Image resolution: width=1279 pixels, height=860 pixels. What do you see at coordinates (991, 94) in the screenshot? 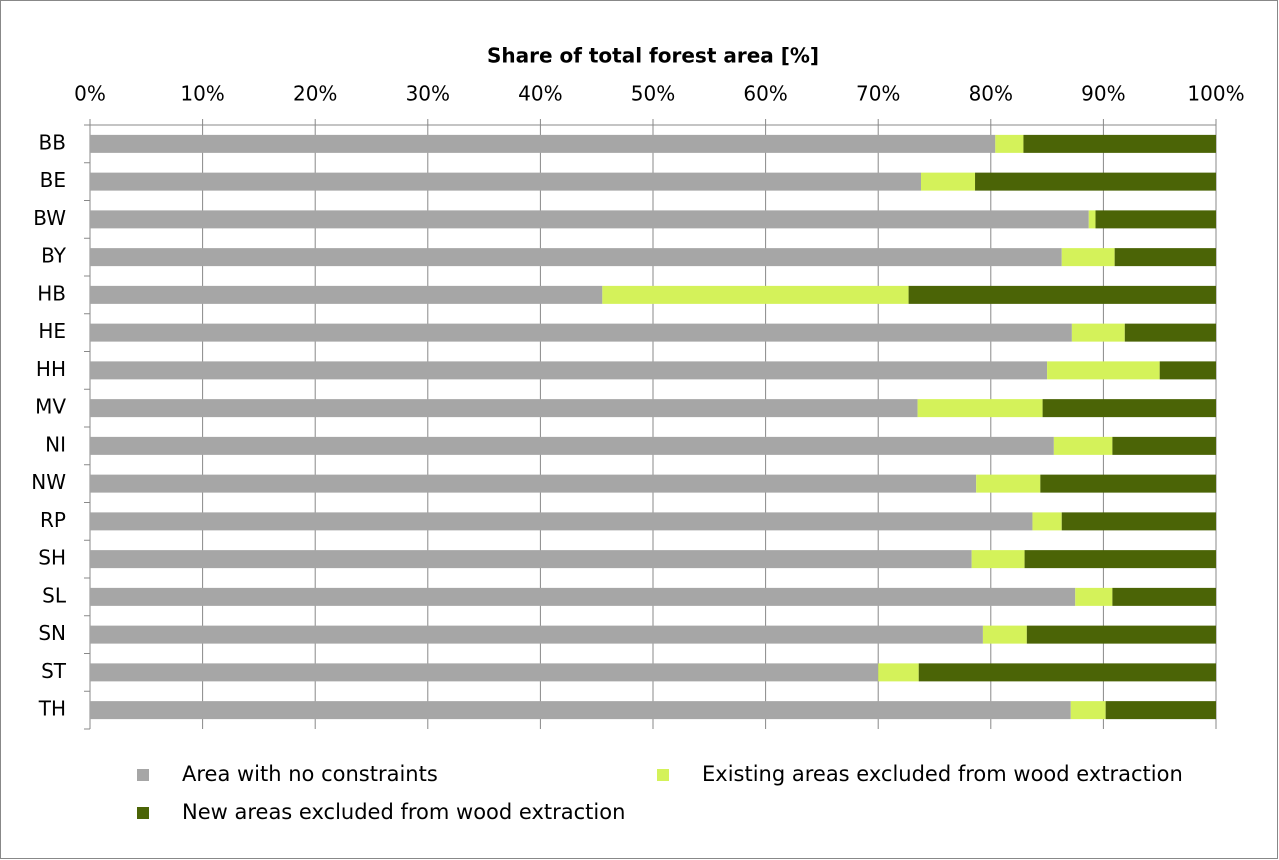
I see `x-tick-label: 80%` at bounding box center [991, 94].